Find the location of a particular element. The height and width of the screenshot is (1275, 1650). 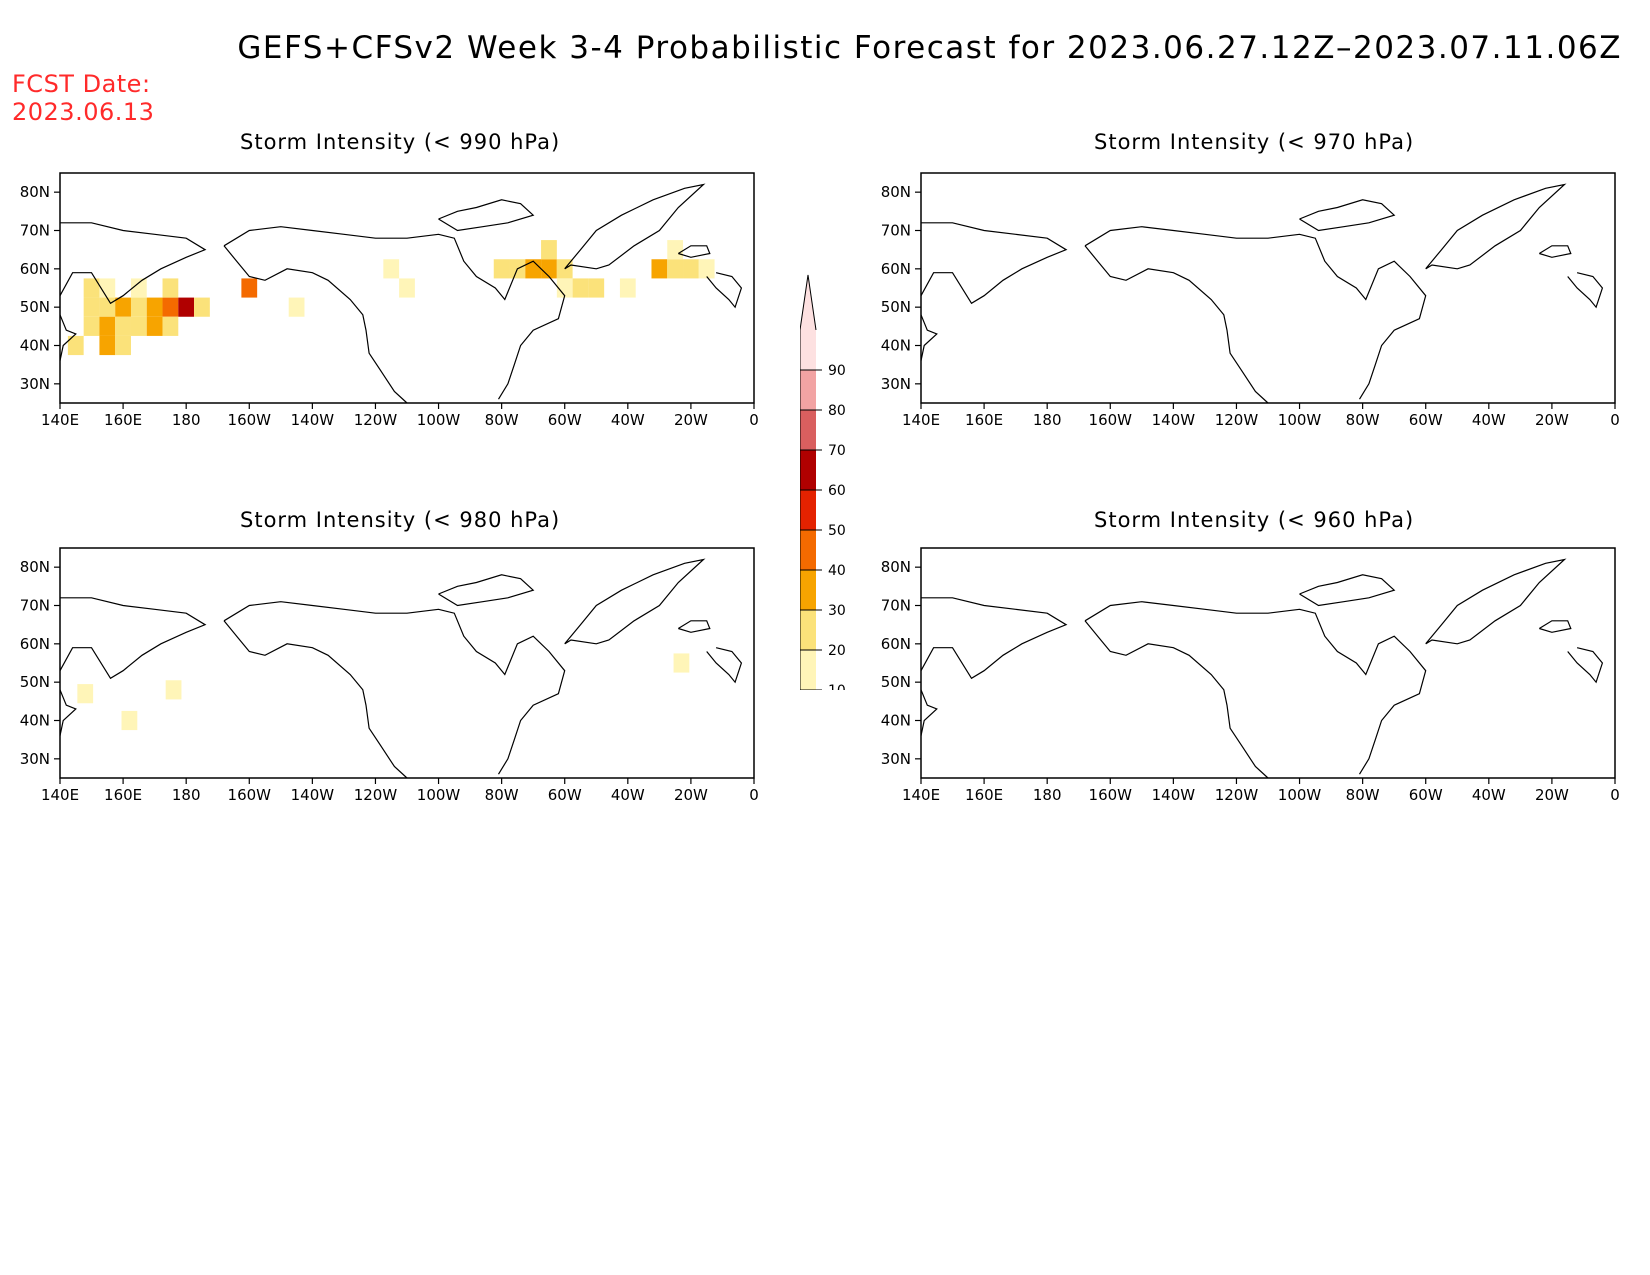

lon-label: 120W is located at coordinates (1237, 420).